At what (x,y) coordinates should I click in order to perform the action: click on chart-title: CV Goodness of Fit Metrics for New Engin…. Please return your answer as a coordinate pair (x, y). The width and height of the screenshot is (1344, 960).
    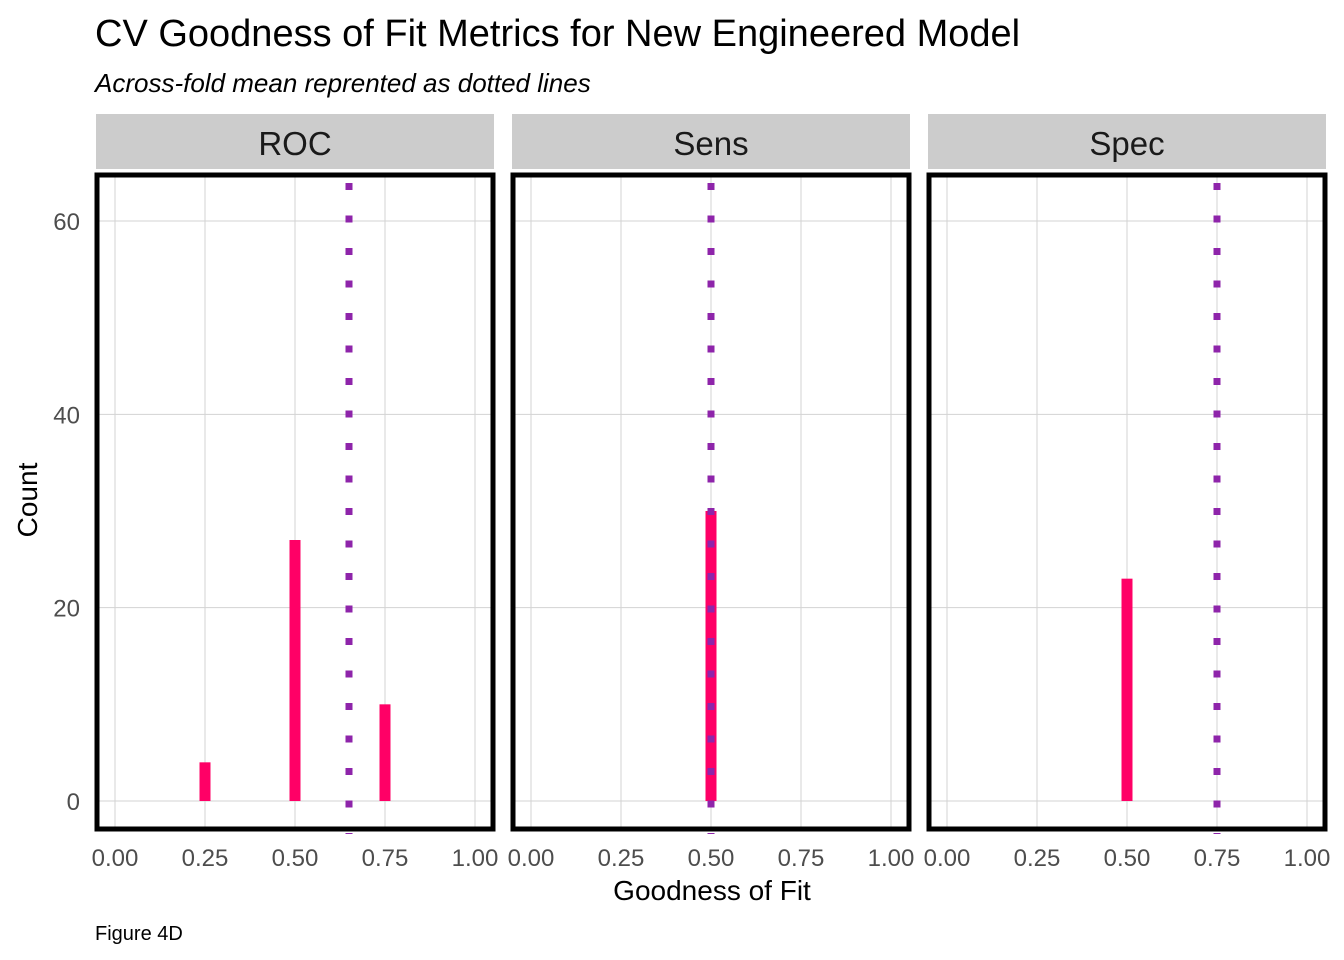
    Looking at the image, I should click on (557, 34).